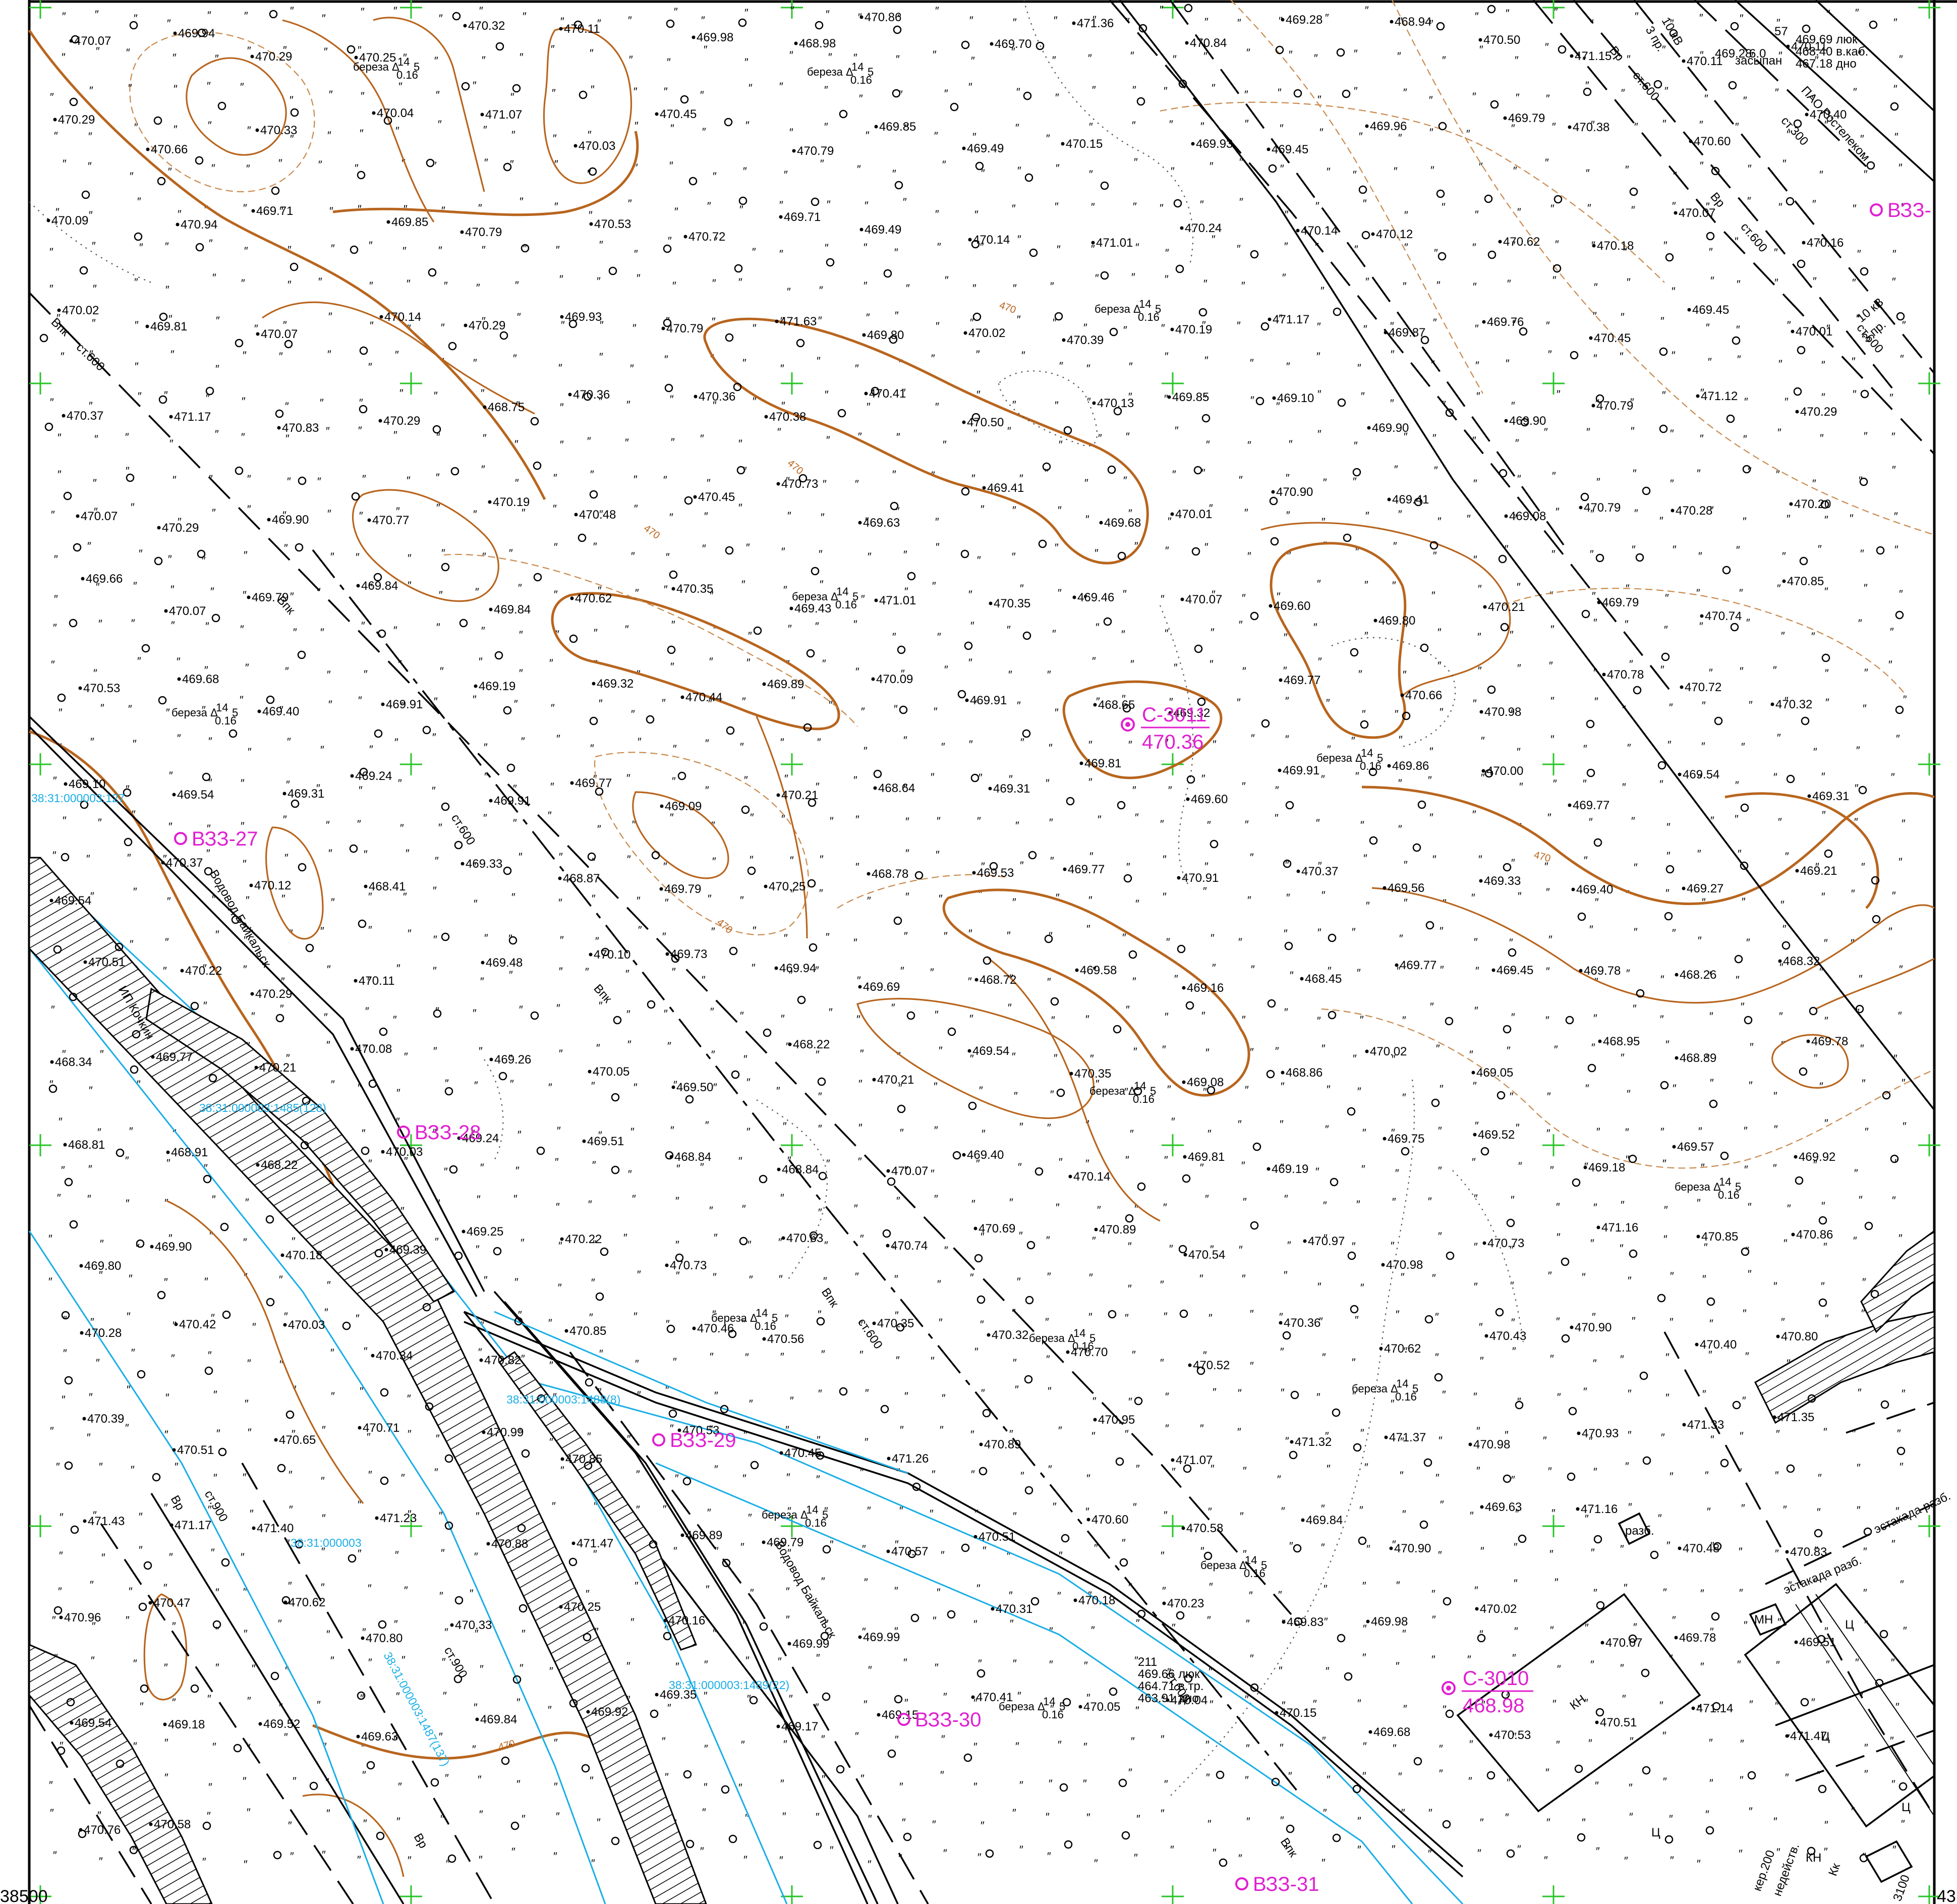 The height and width of the screenshot is (1904, 1957). Describe the element at coordinates (507, 1544) in the screenshot. I see `spot-elevation: 470.88` at that location.